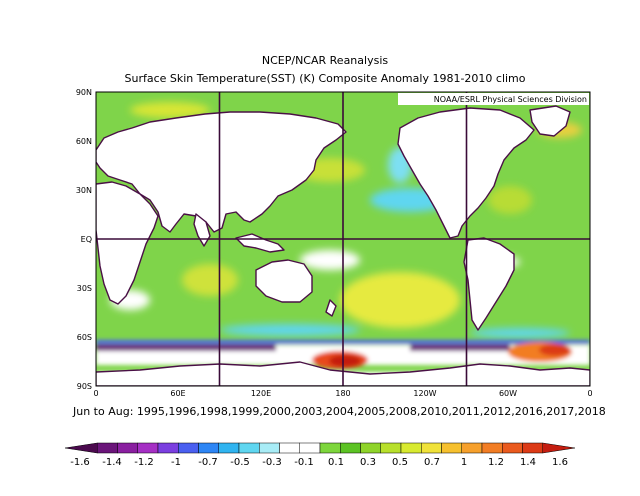  Describe the element at coordinates (202, 230) in the screenshot. I see `india-landmass` at that location.